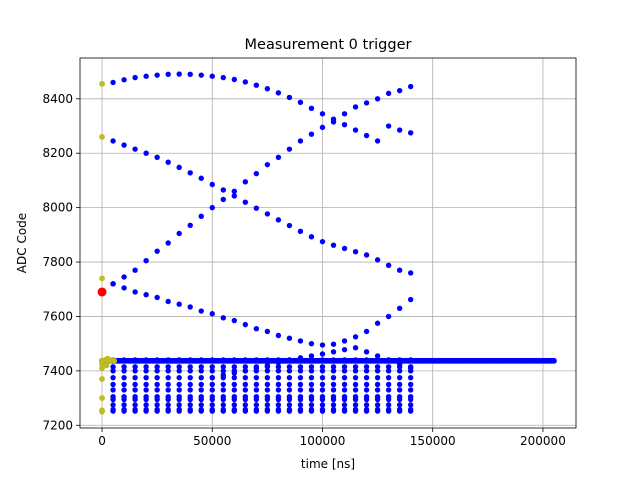  What do you see at coordinates (57, 371) in the screenshot?
I see `y-tick-label: 7400` at bounding box center [57, 371].